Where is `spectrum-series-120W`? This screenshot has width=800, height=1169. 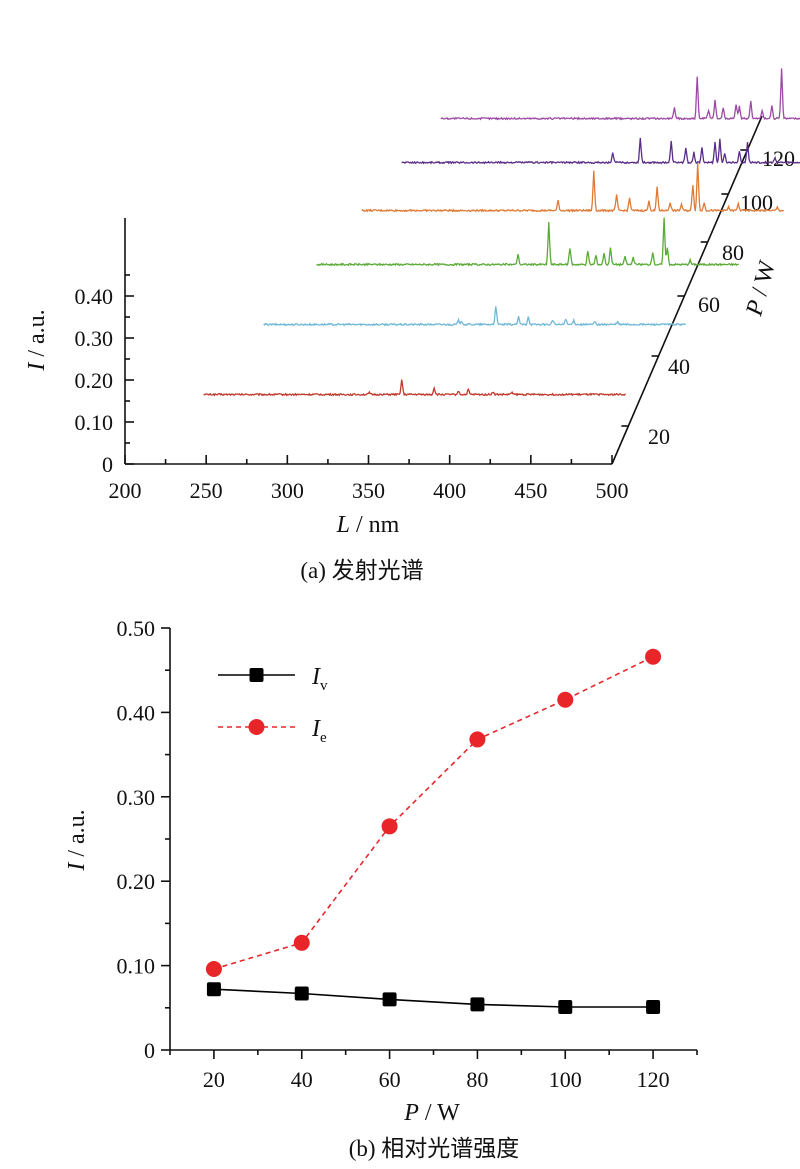 spectrum-series-120W is located at coordinates (620, 94).